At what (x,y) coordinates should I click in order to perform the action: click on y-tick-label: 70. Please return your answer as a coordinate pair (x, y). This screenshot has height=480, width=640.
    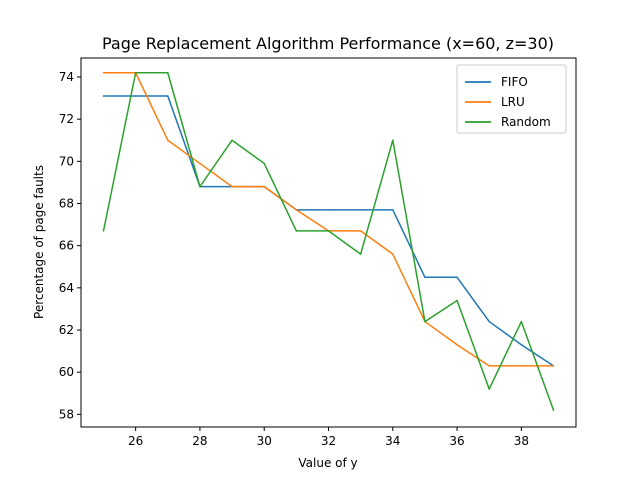
    Looking at the image, I should click on (66, 161).